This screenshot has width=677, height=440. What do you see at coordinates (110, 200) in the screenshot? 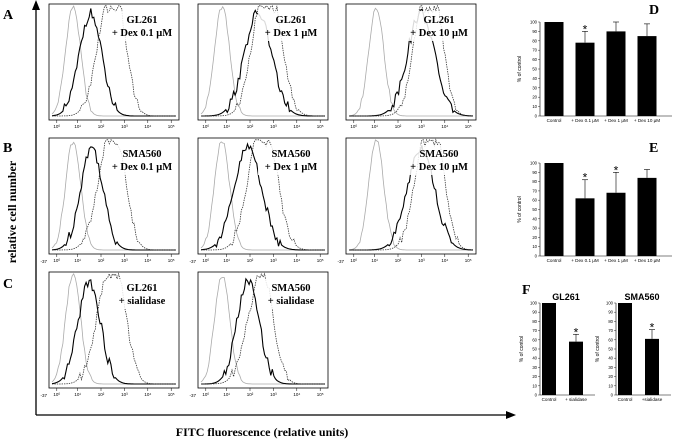
I see `histogram-panel: 10⁰ 10¹ 10² 10³ 10⁴ 10⁵ -37 SMA560 + Dex 0.1 μM` at bounding box center [110, 200].